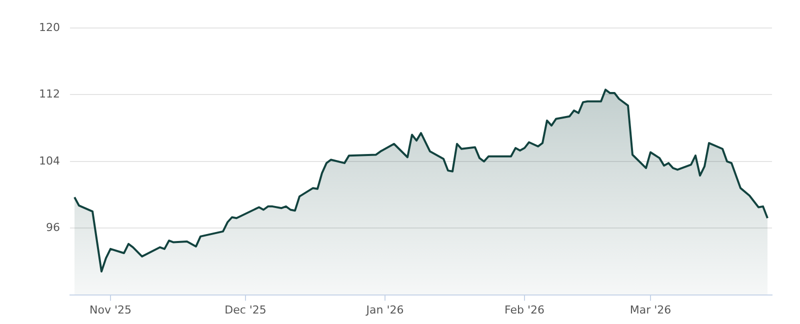 This screenshot has width=800, height=324. I want to click on y-tick-label: 112, so click(49, 94).